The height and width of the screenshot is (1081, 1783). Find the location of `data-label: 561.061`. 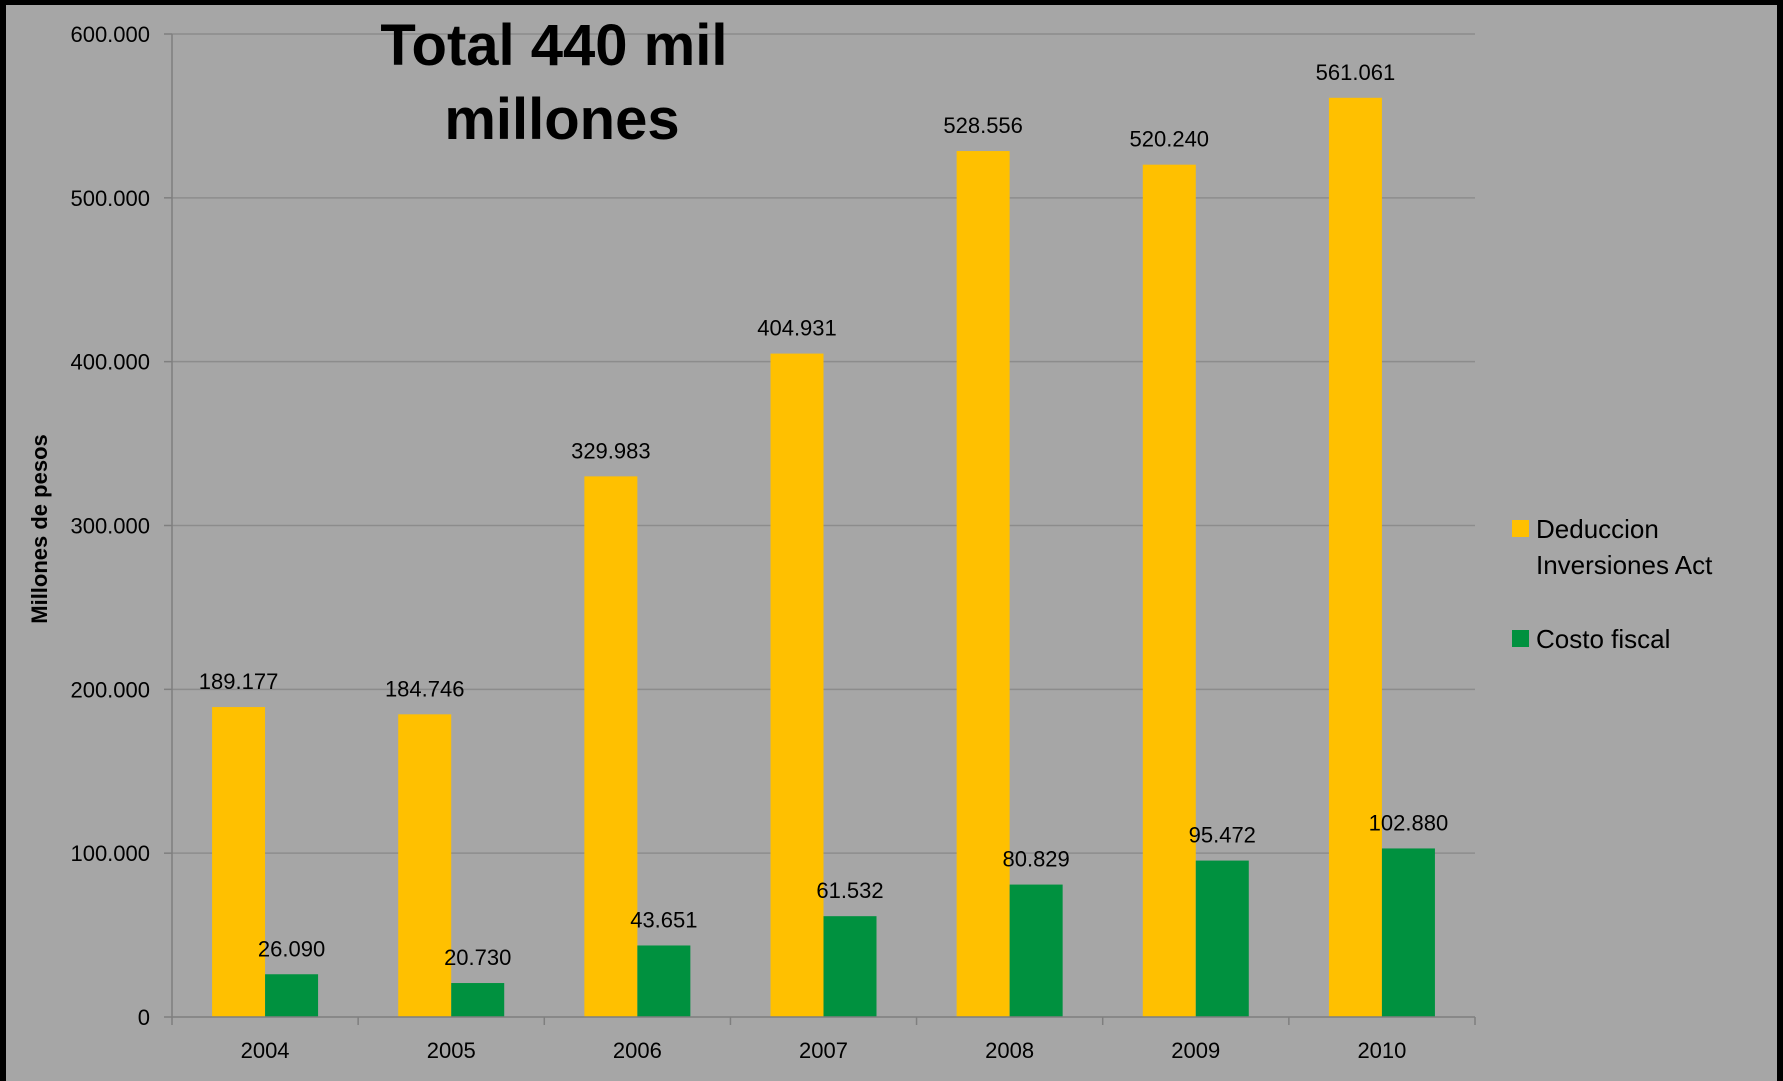

data-label: 561.061 is located at coordinates (1356, 72).